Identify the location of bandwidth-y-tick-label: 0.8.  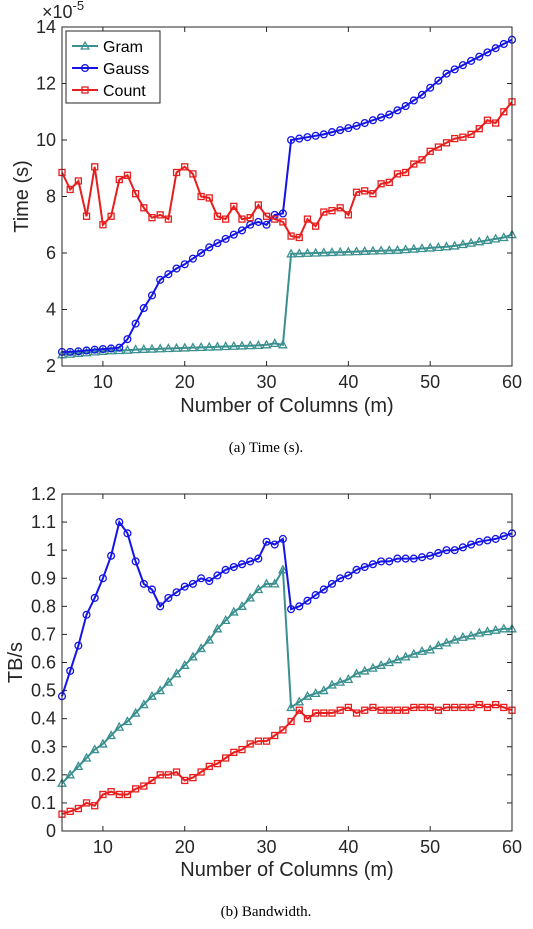
(43, 606).